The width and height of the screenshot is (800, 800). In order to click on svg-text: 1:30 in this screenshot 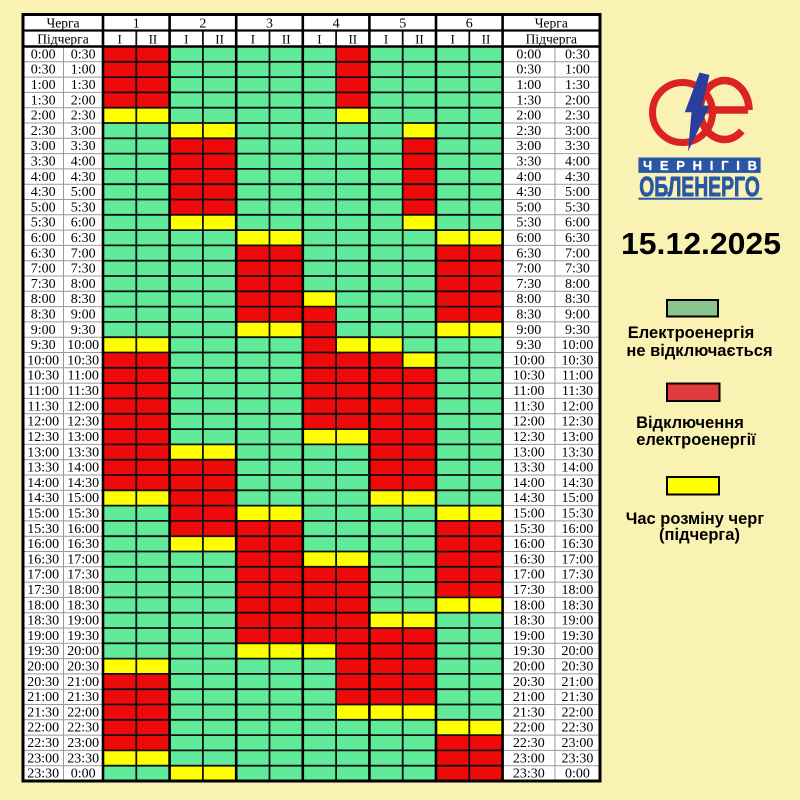, I will do `click(43, 100)`.